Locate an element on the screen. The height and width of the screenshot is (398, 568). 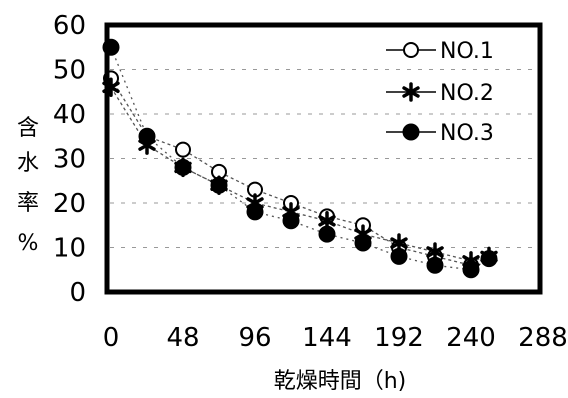
x-tick-label: 192 is located at coordinates (399, 338).